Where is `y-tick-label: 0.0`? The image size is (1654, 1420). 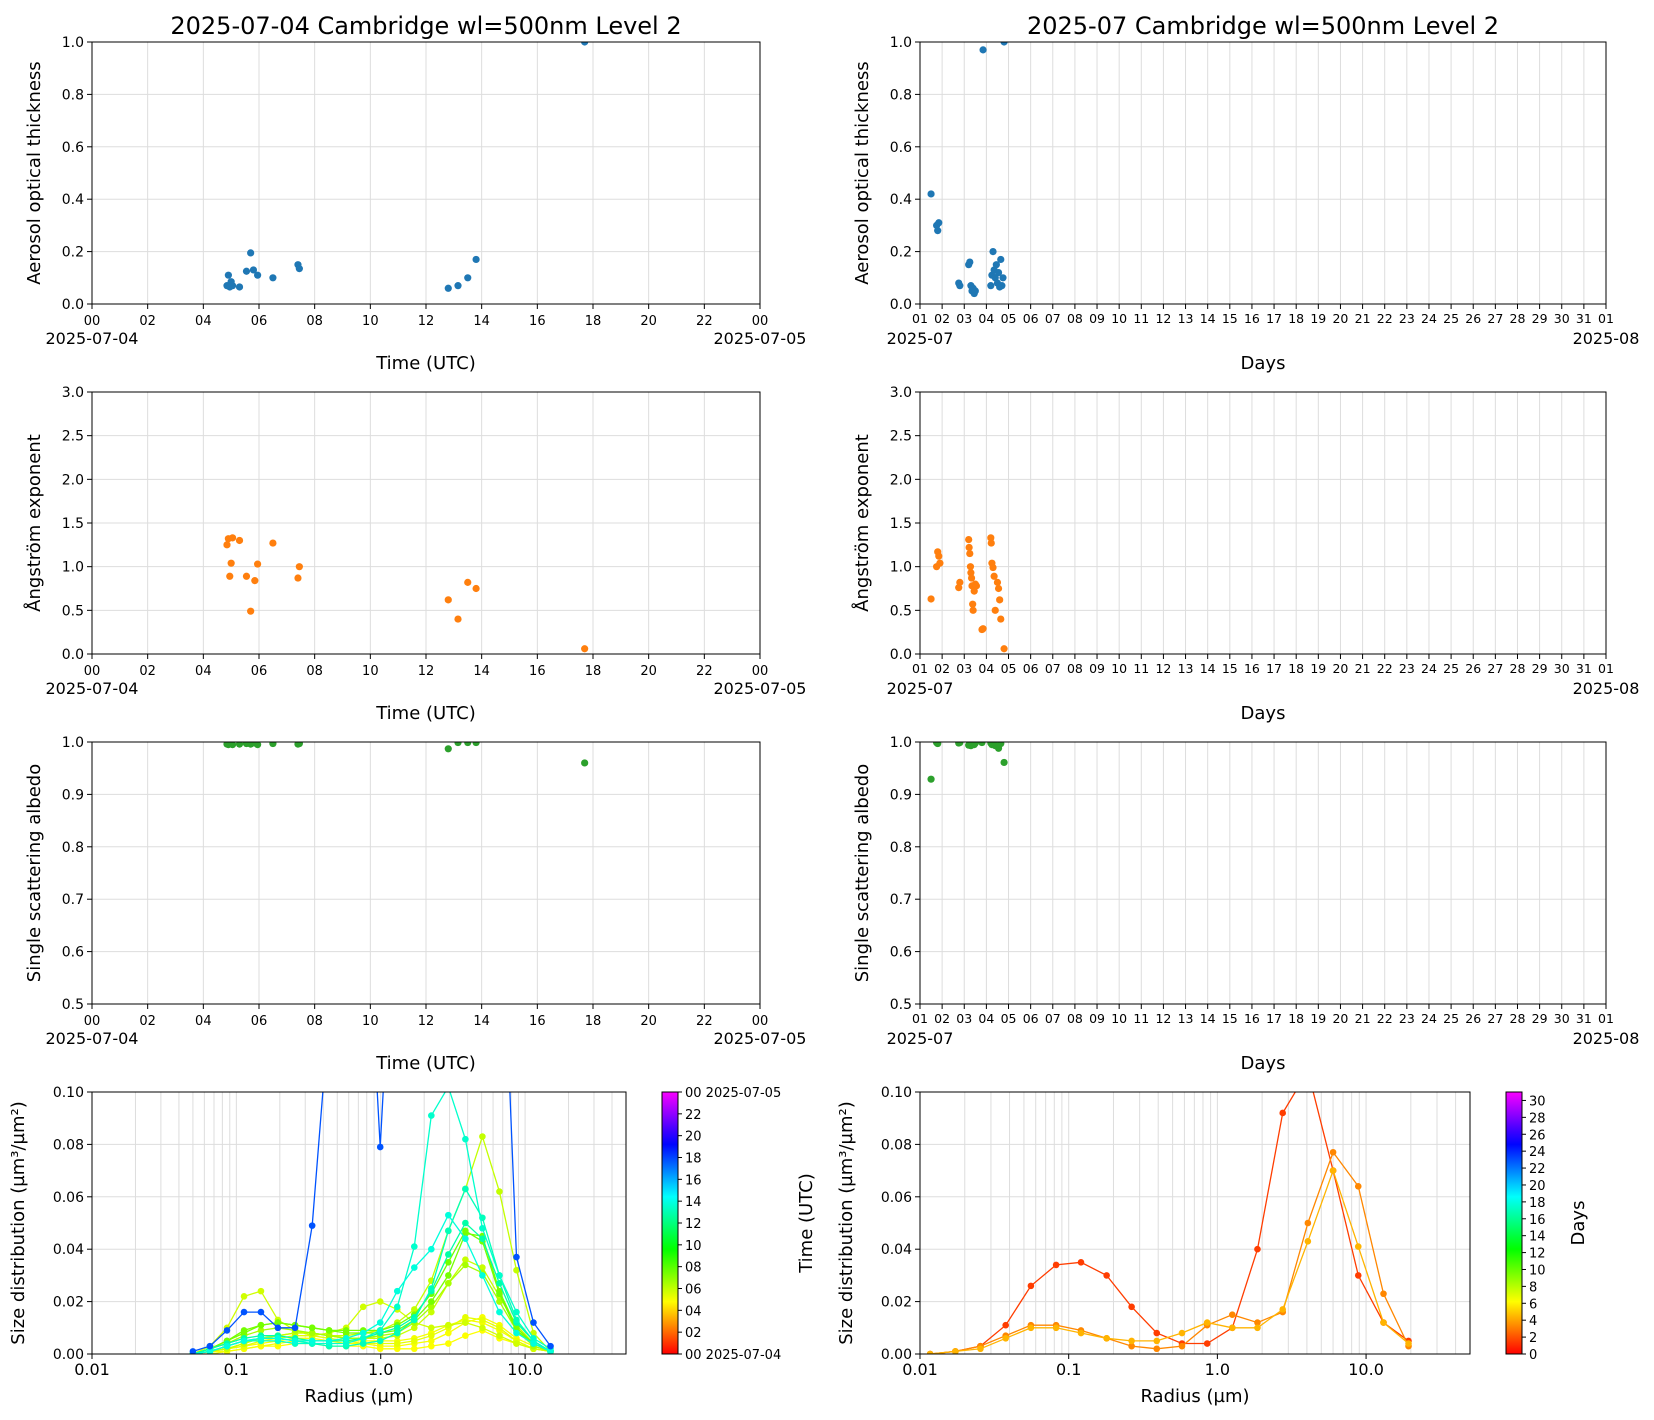 y-tick-label: 0.0 is located at coordinates (901, 305).